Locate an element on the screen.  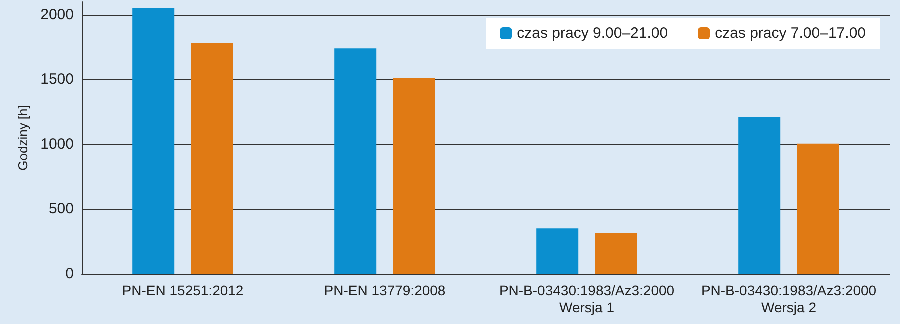
y-tick-label: 500 is located at coordinates (61, 209).